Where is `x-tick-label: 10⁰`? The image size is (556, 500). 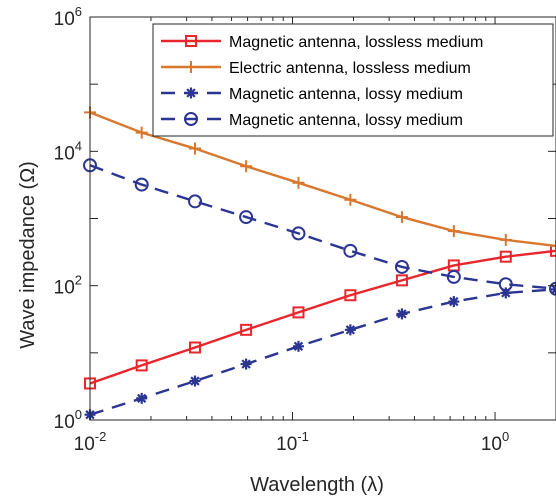 x-tick-label: 10⁰ is located at coordinates (495, 442).